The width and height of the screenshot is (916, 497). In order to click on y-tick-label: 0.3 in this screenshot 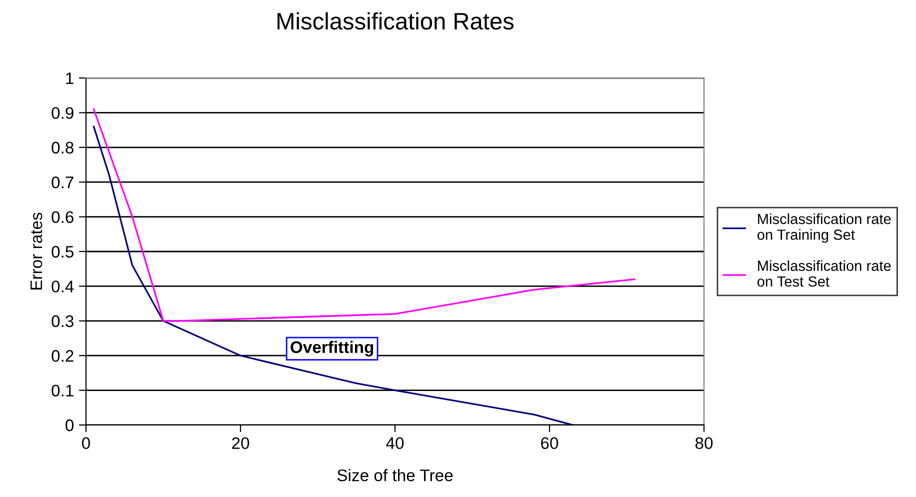, I will do `click(63, 321)`.